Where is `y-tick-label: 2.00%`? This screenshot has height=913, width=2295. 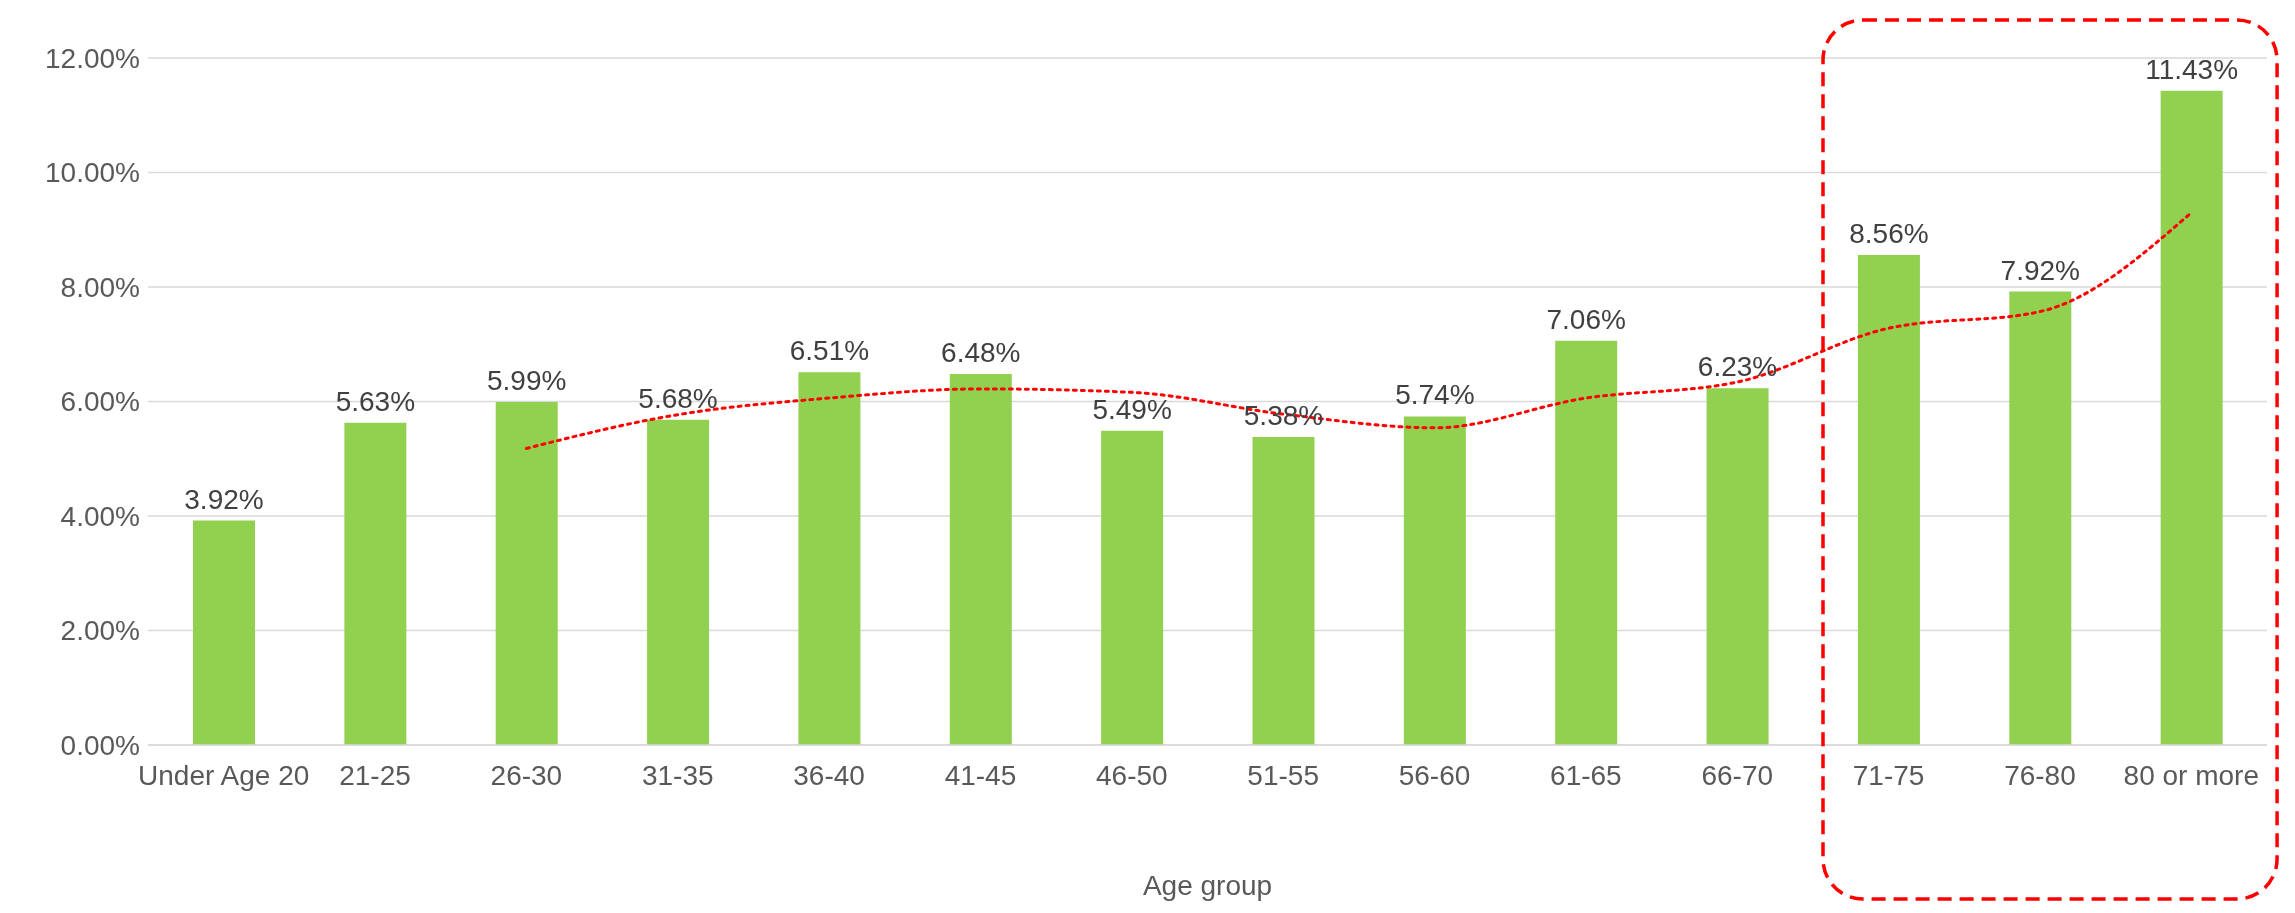 y-tick-label: 2.00% is located at coordinates (100, 631).